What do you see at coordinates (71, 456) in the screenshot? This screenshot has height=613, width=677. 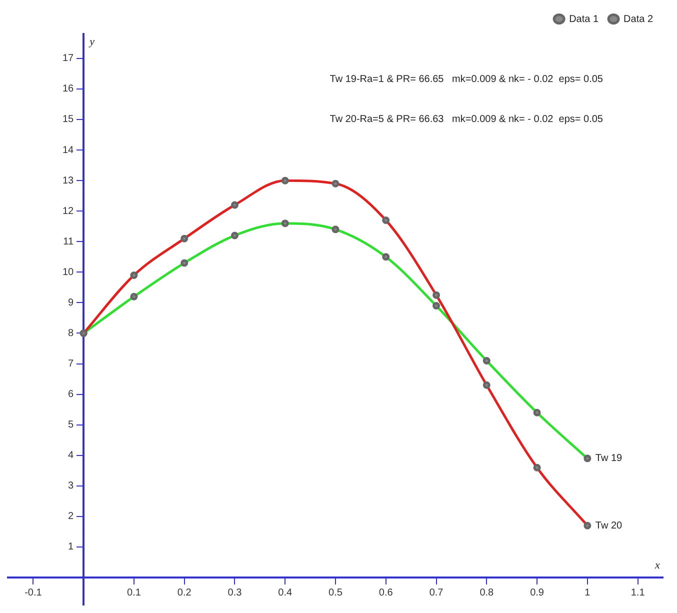 I see `y-tick-label: 4` at bounding box center [71, 456].